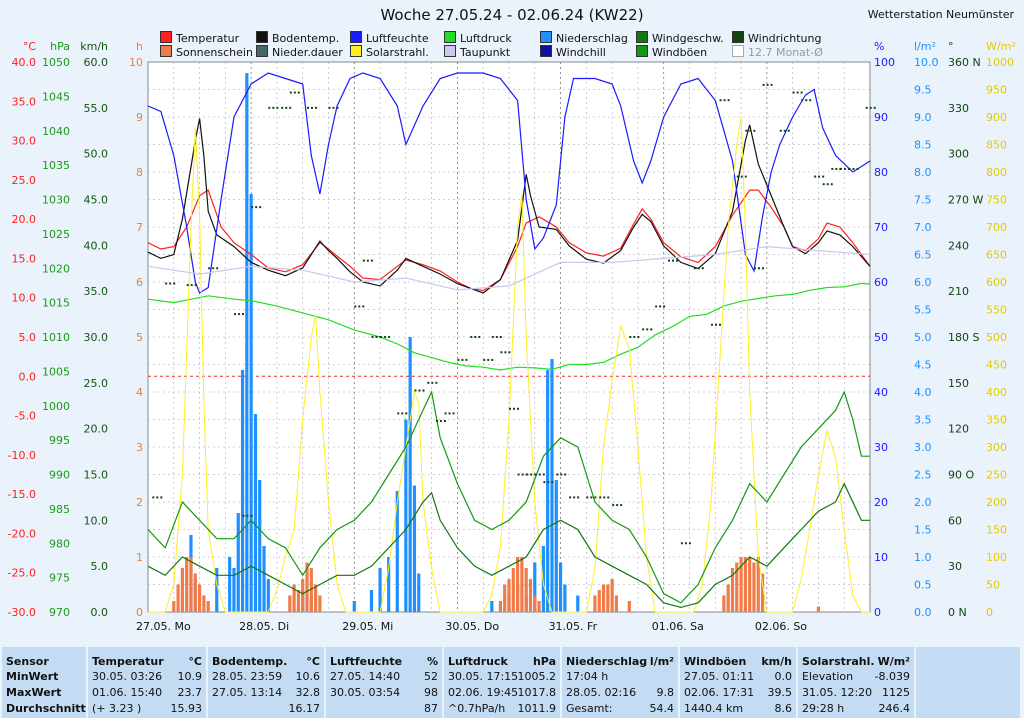 The height and width of the screenshot is (718, 1024). What do you see at coordinates (59, 475) in the screenshot?
I see `axis-tick-press: 990` at bounding box center [59, 475].